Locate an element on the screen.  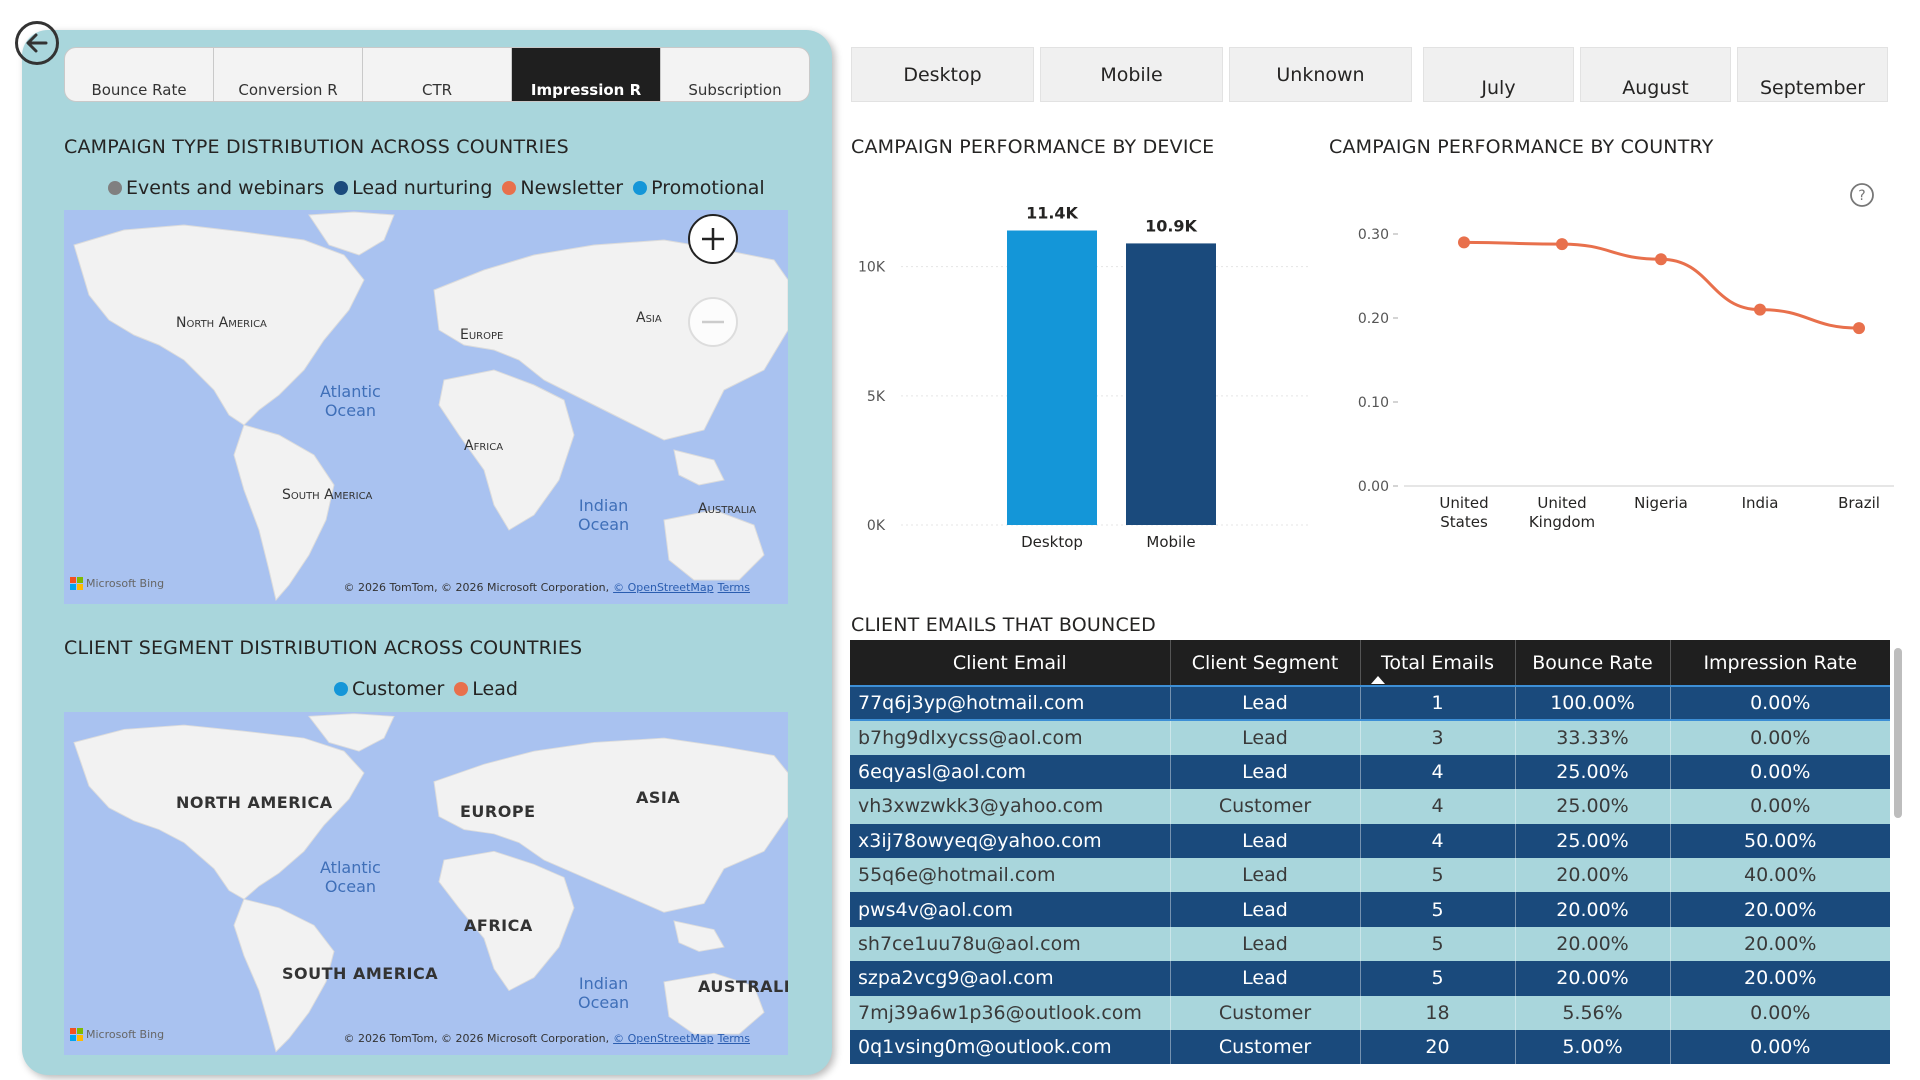
month-slicer-july: July is located at coordinates (1498, 74).